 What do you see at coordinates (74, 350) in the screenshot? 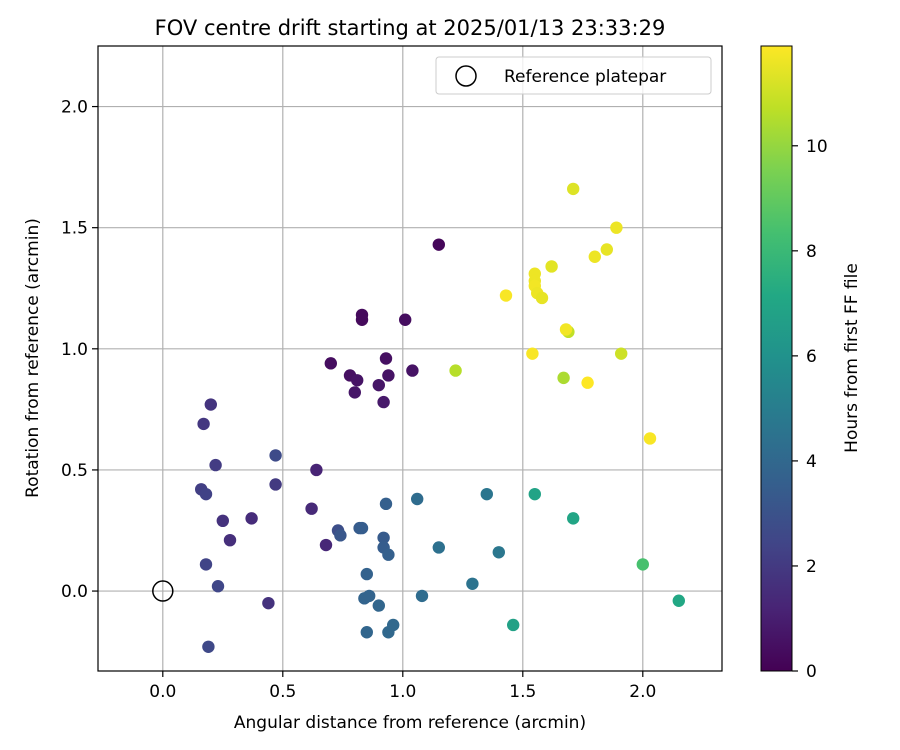
I see `y-tick-label: 1.0` at bounding box center [74, 350].